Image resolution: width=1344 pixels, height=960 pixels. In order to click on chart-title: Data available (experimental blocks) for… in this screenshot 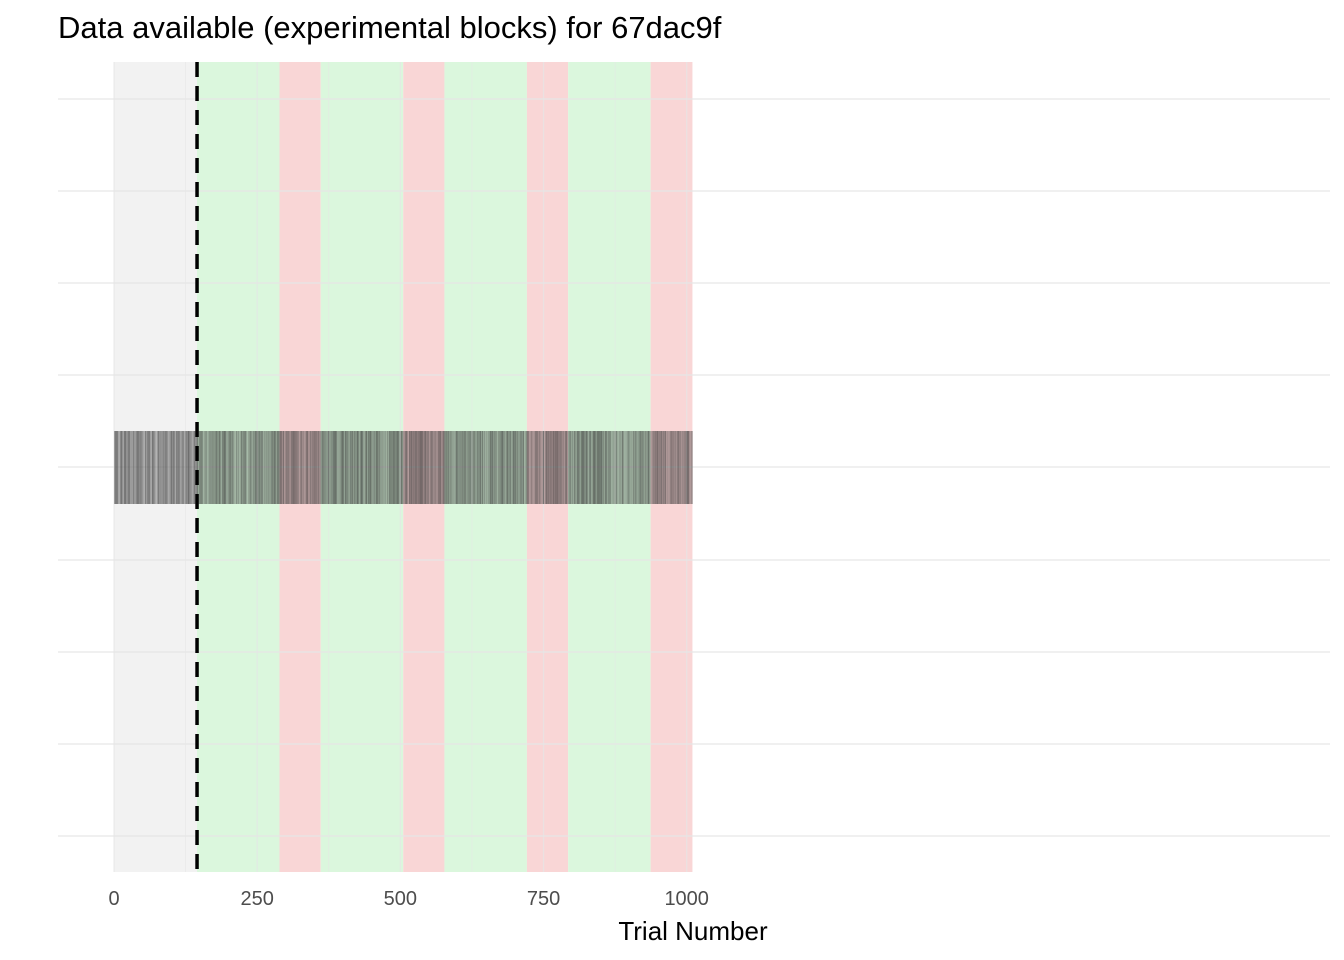, I will do `click(390, 27)`.